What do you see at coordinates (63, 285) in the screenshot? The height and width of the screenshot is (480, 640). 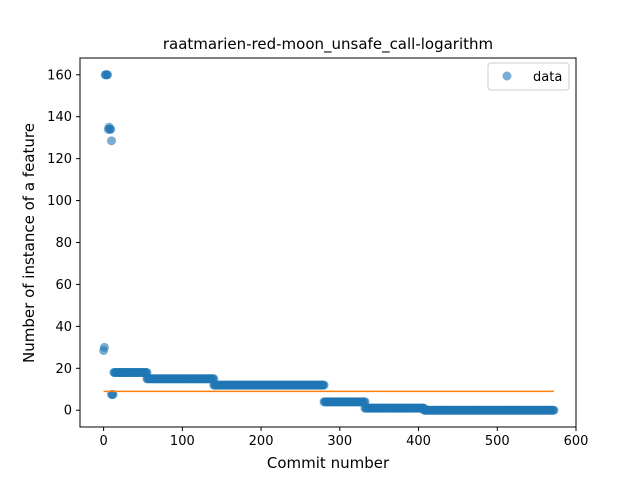 I see `y-tick-label: 60` at bounding box center [63, 285].